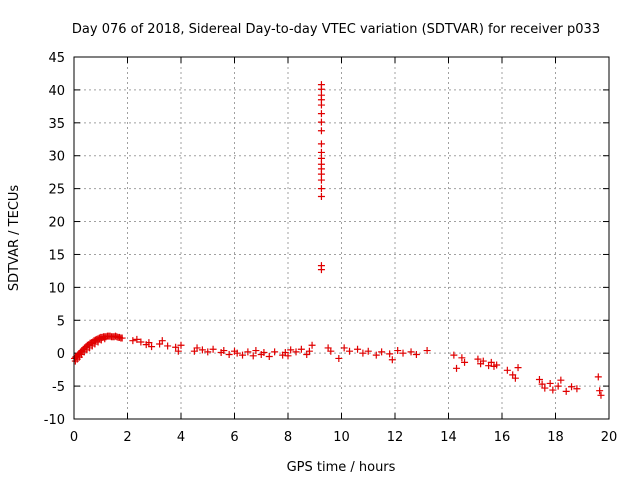  Describe the element at coordinates (61, 354) in the screenshot. I see `y-tick-label: 0` at that location.